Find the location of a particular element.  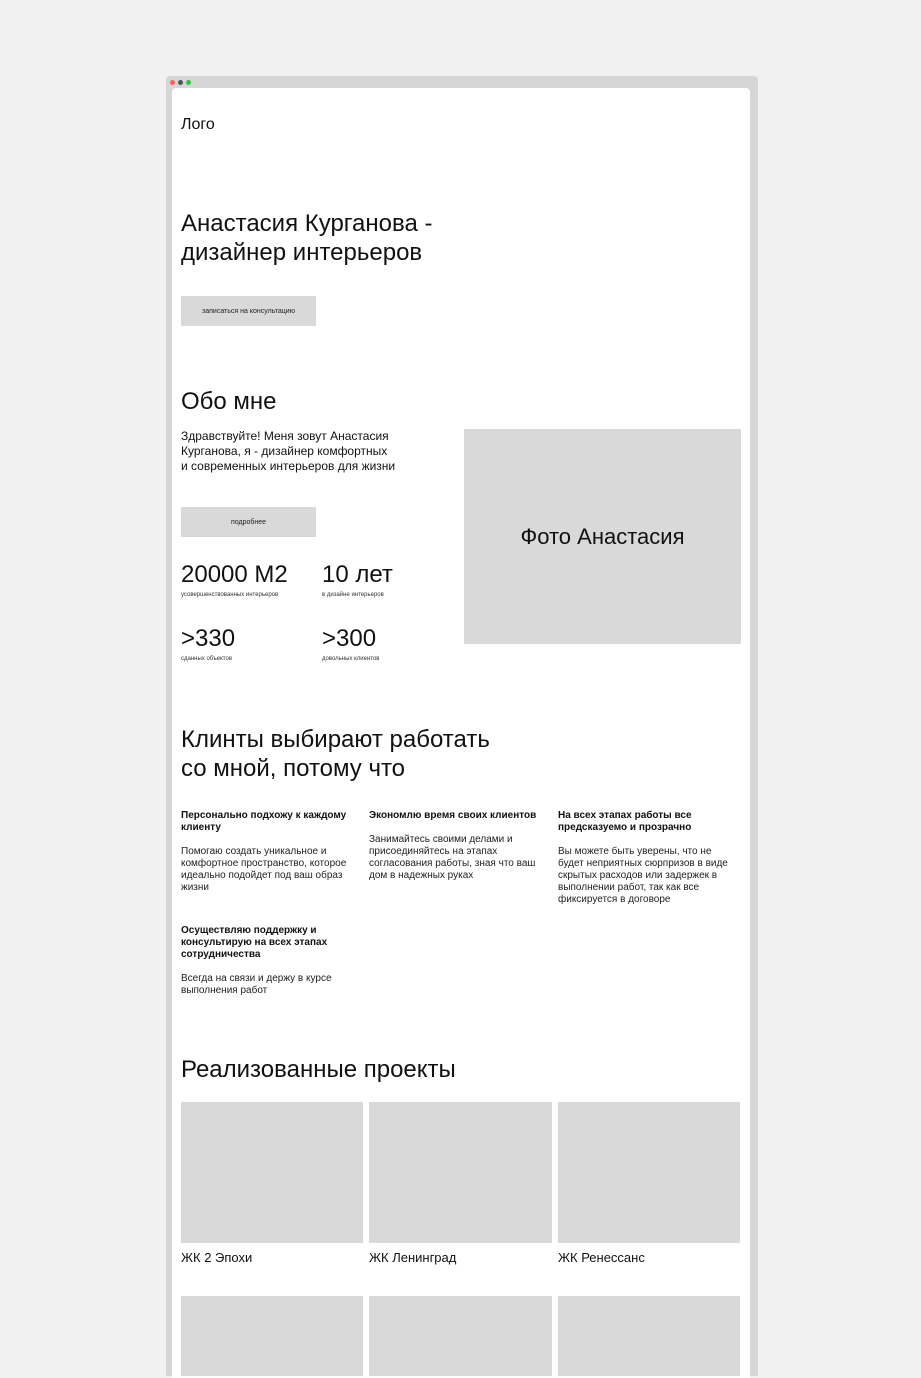

project-name: ЖК Ренессанс is located at coordinates (601, 1257).